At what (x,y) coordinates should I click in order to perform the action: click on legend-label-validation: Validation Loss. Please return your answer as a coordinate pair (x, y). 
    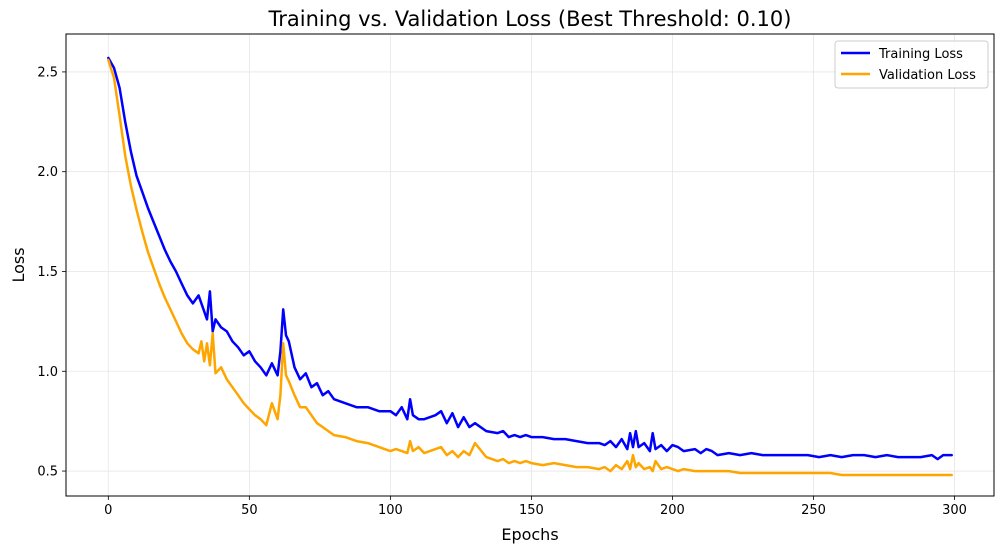
    Looking at the image, I should click on (927, 75).